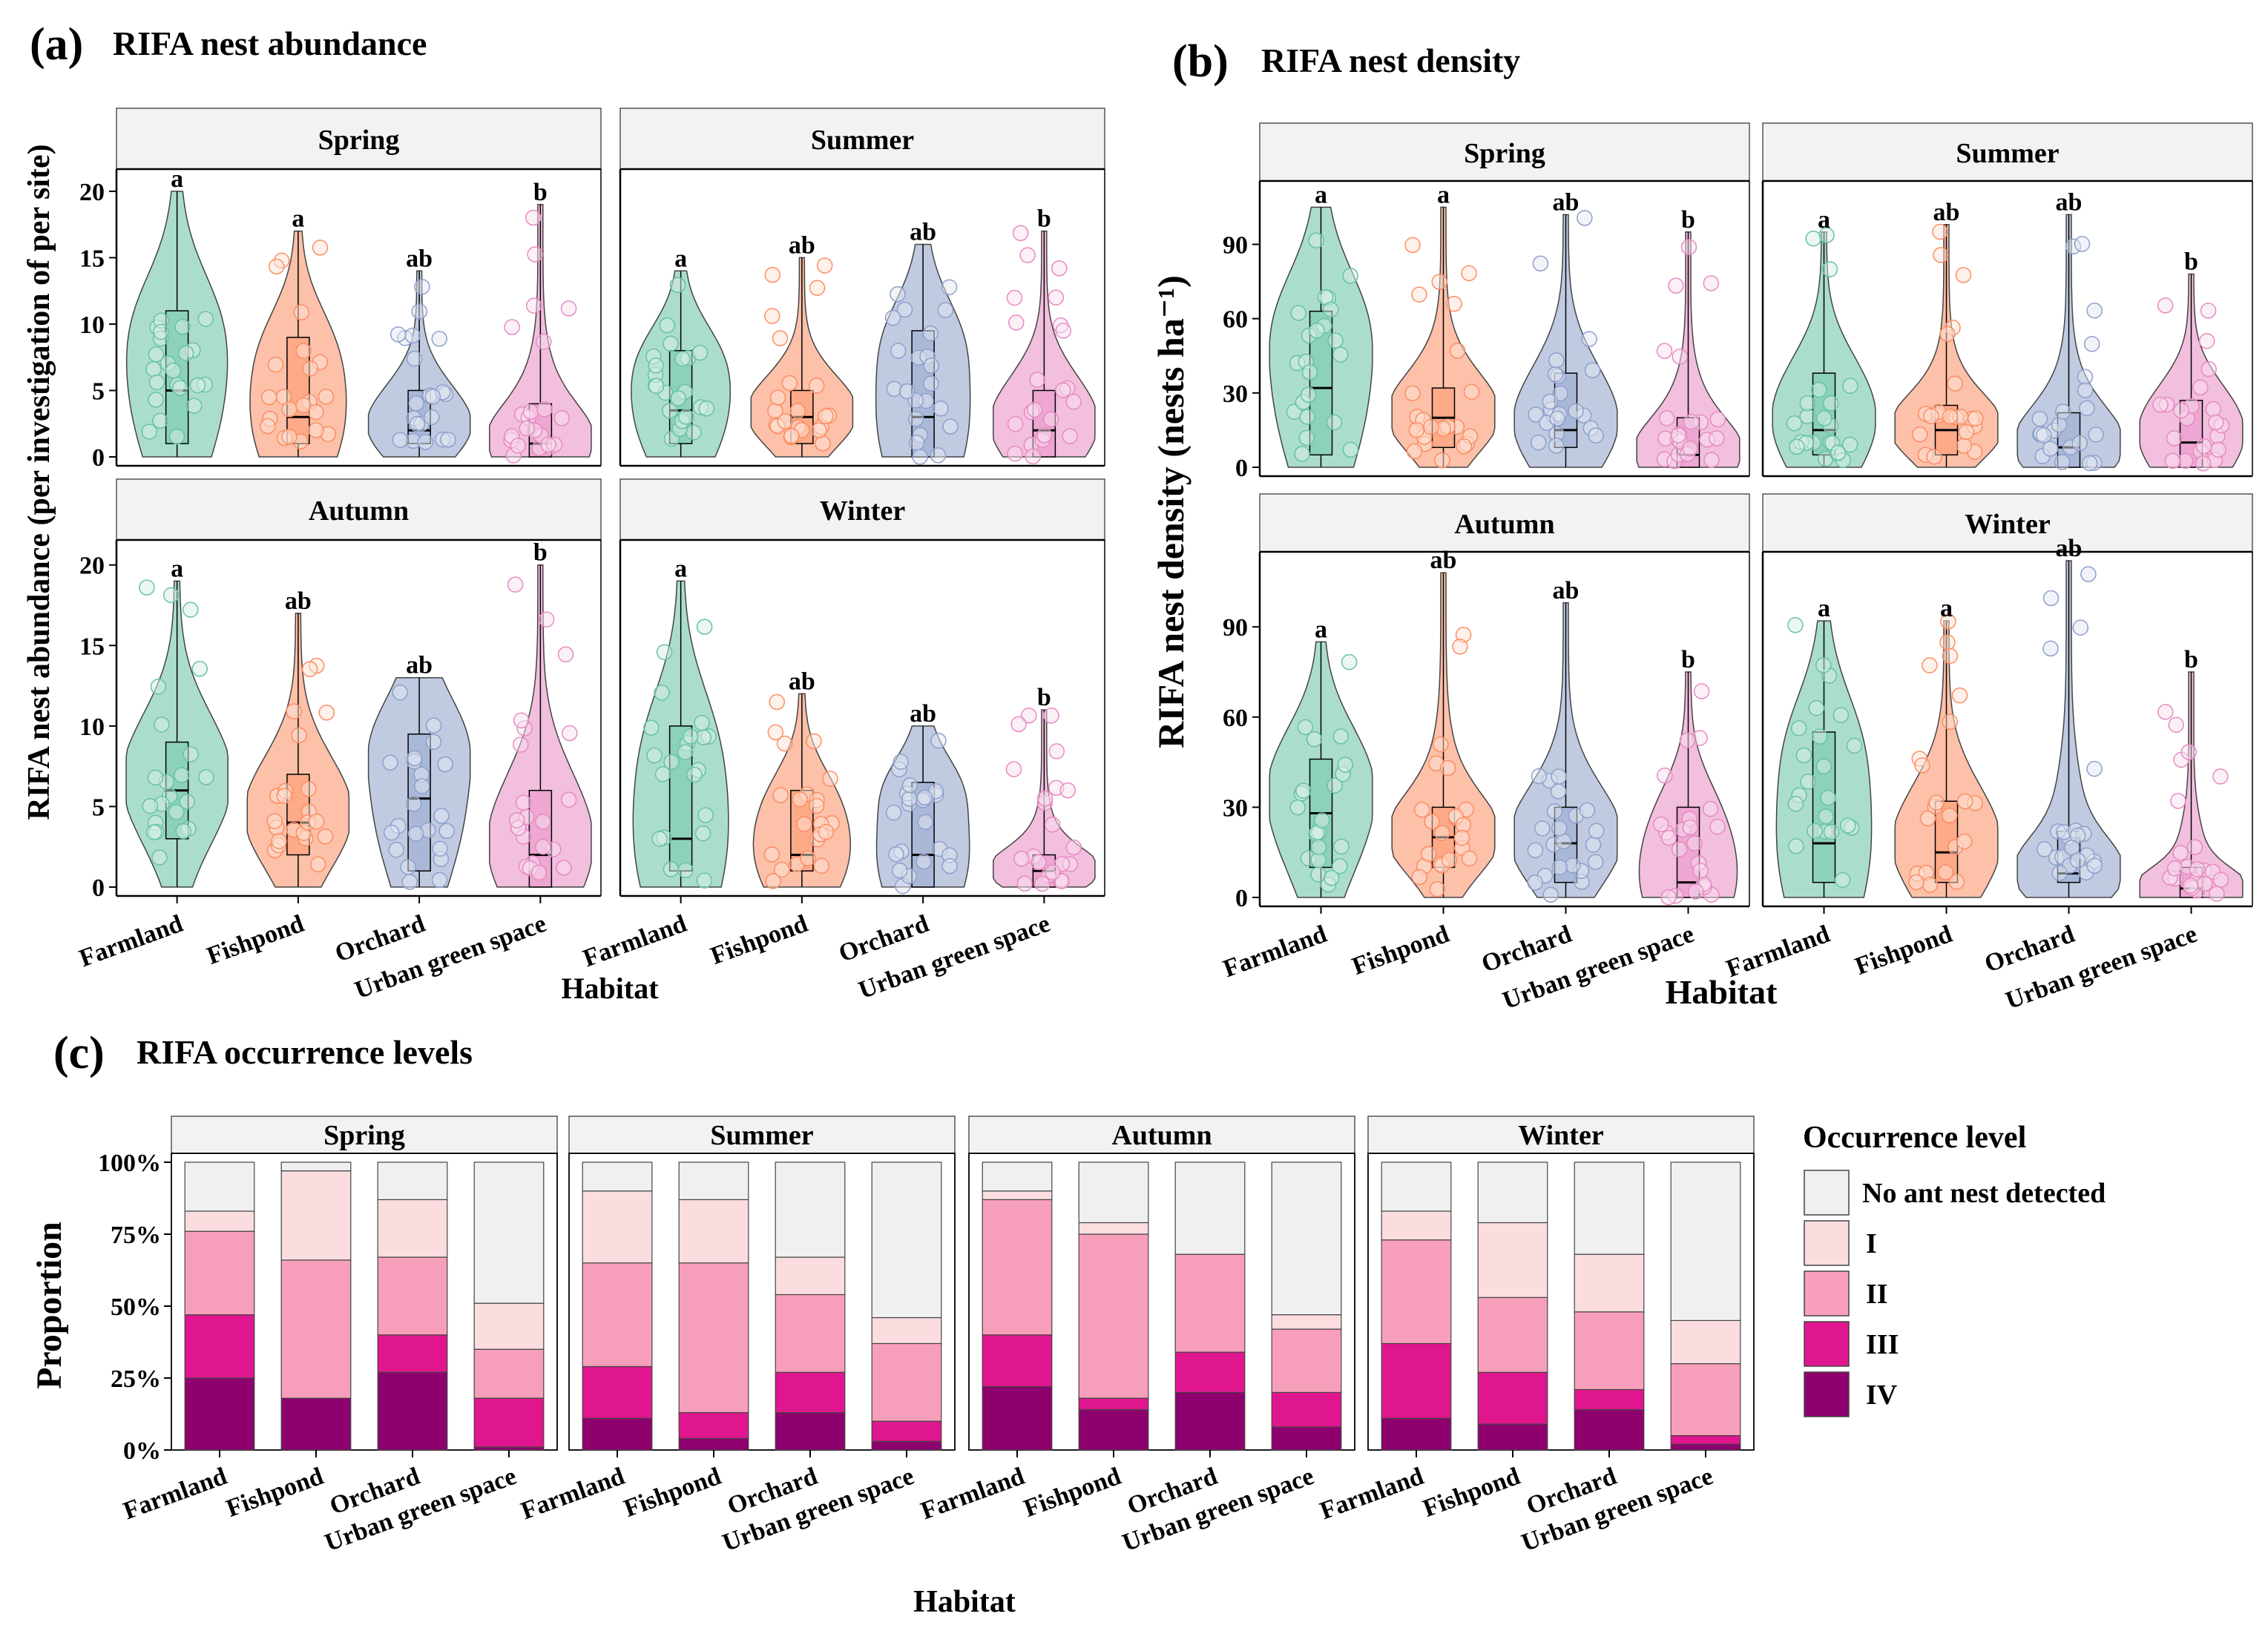 This screenshot has height=1628, width=2268. What do you see at coordinates (972, 1494) in the screenshot?
I see `x-tick-label: Farmland` at bounding box center [972, 1494].